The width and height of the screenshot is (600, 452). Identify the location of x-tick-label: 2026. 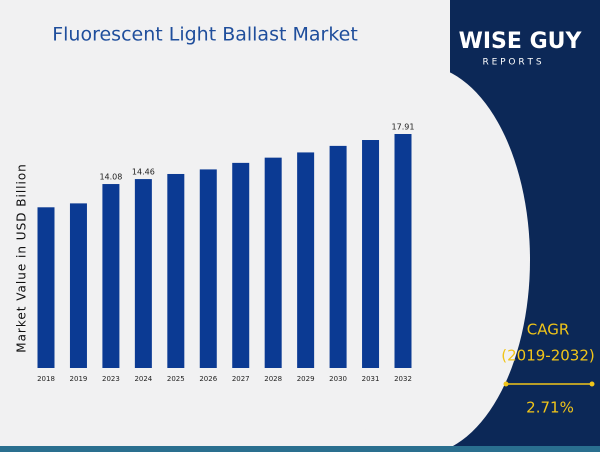
(208, 379).